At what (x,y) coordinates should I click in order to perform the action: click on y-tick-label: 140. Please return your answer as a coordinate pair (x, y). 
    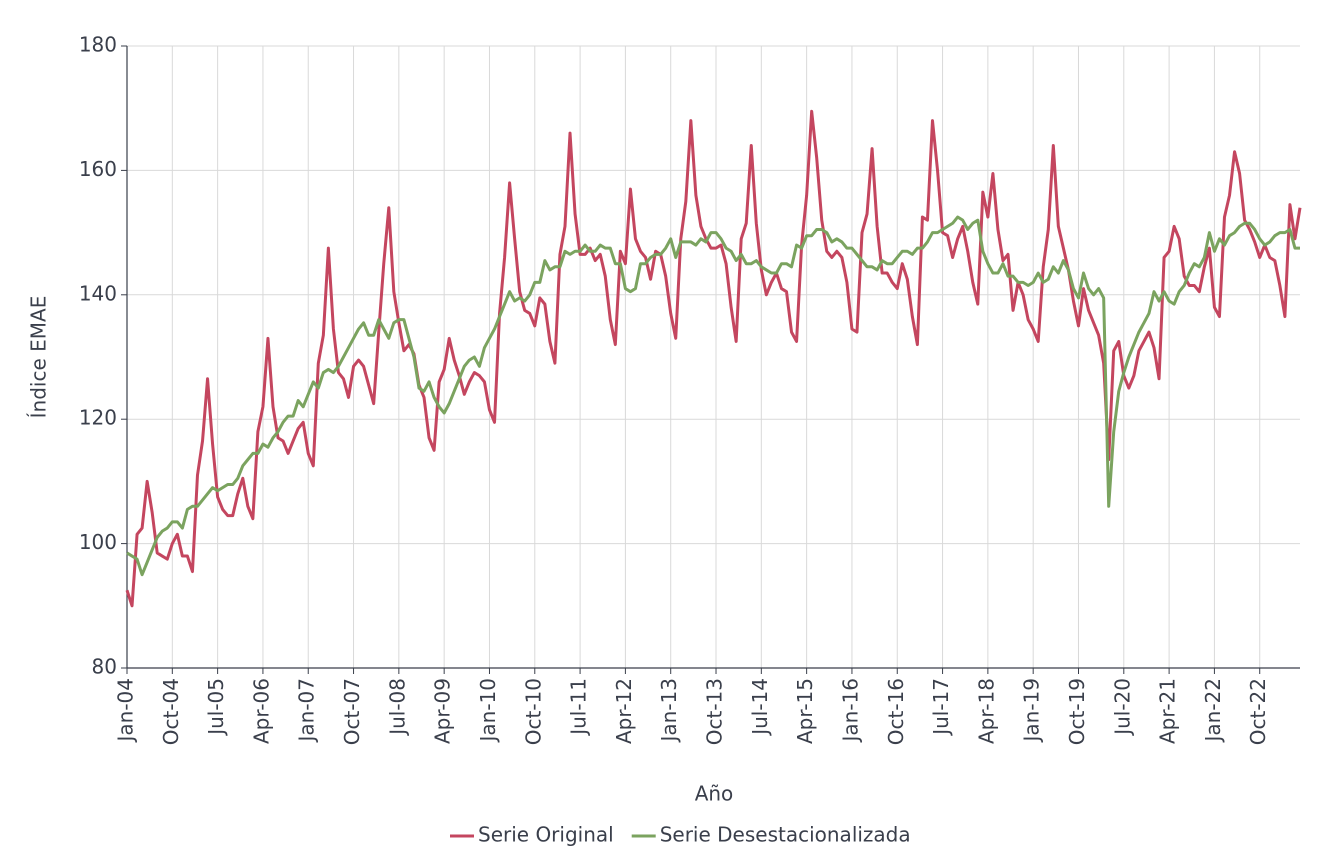
    Looking at the image, I should click on (98, 293).